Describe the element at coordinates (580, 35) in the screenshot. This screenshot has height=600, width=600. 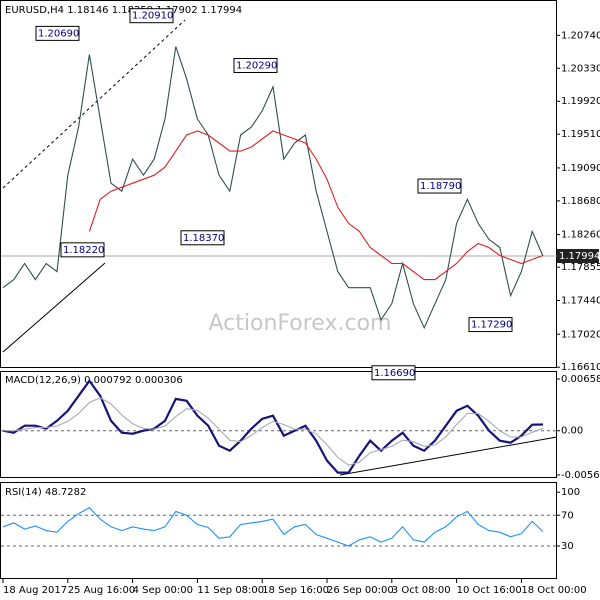
I see `y-tick-label: 1.20740` at that location.